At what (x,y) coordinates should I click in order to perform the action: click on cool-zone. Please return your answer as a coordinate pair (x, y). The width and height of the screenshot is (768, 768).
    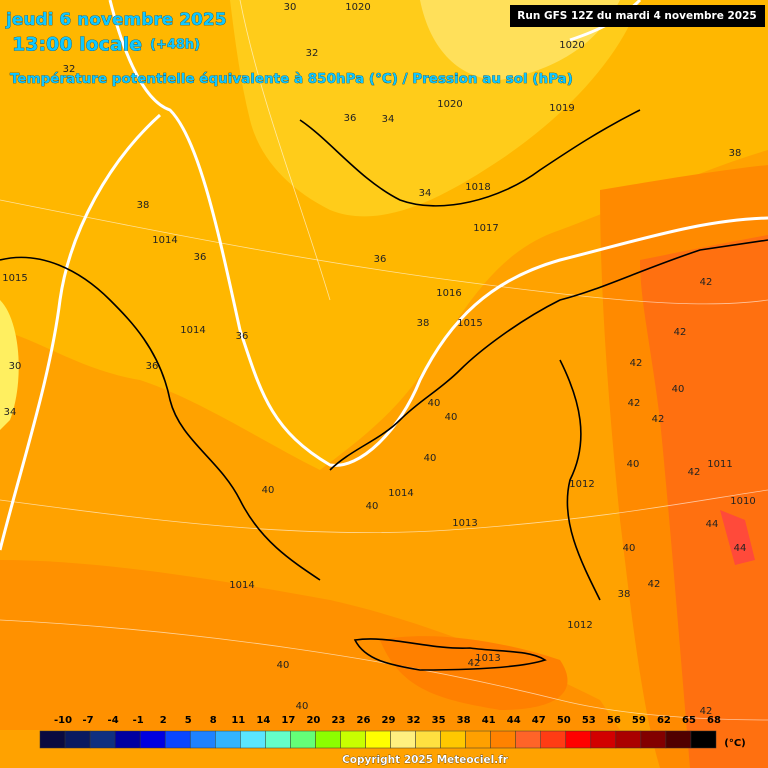
    Looking at the image, I should click on (9, 365).